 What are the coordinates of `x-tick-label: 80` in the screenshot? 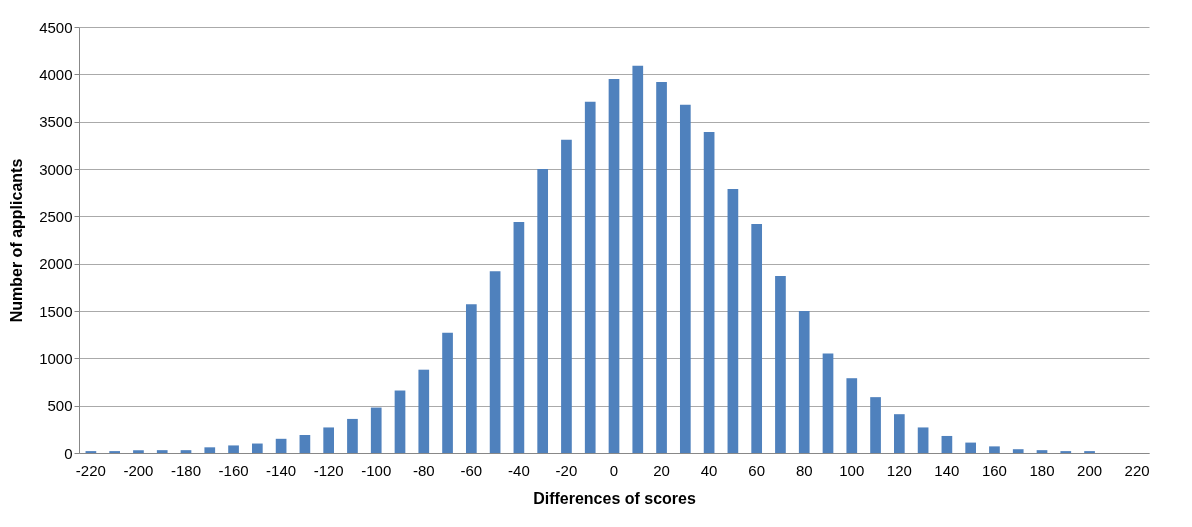 It's located at (804, 470).